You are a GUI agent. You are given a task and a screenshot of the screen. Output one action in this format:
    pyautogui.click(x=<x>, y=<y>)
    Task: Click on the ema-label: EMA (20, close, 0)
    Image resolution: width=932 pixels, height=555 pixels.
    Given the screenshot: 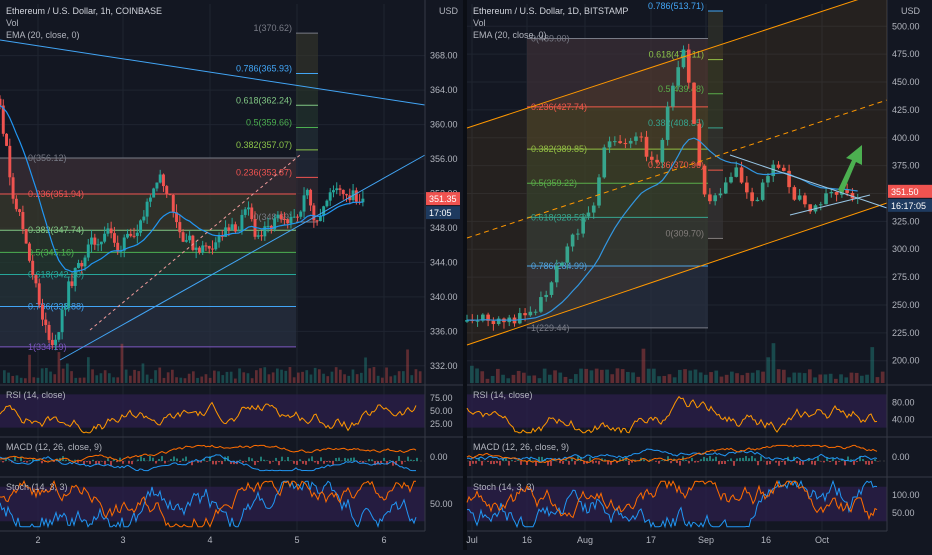 What is the action you would take?
    pyautogui.click(x=43, y=35)
    